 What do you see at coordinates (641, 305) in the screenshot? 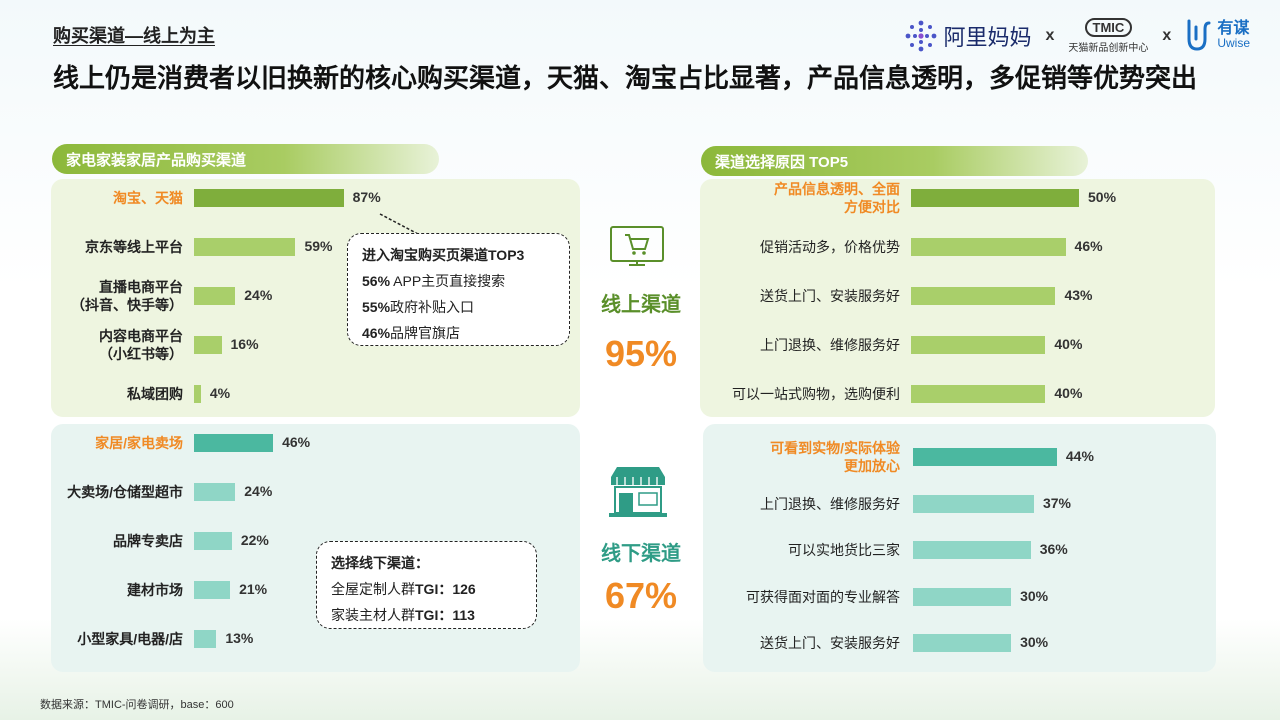
I see `online-channel-label: 线上渠道` at bounding box center [641, 305].